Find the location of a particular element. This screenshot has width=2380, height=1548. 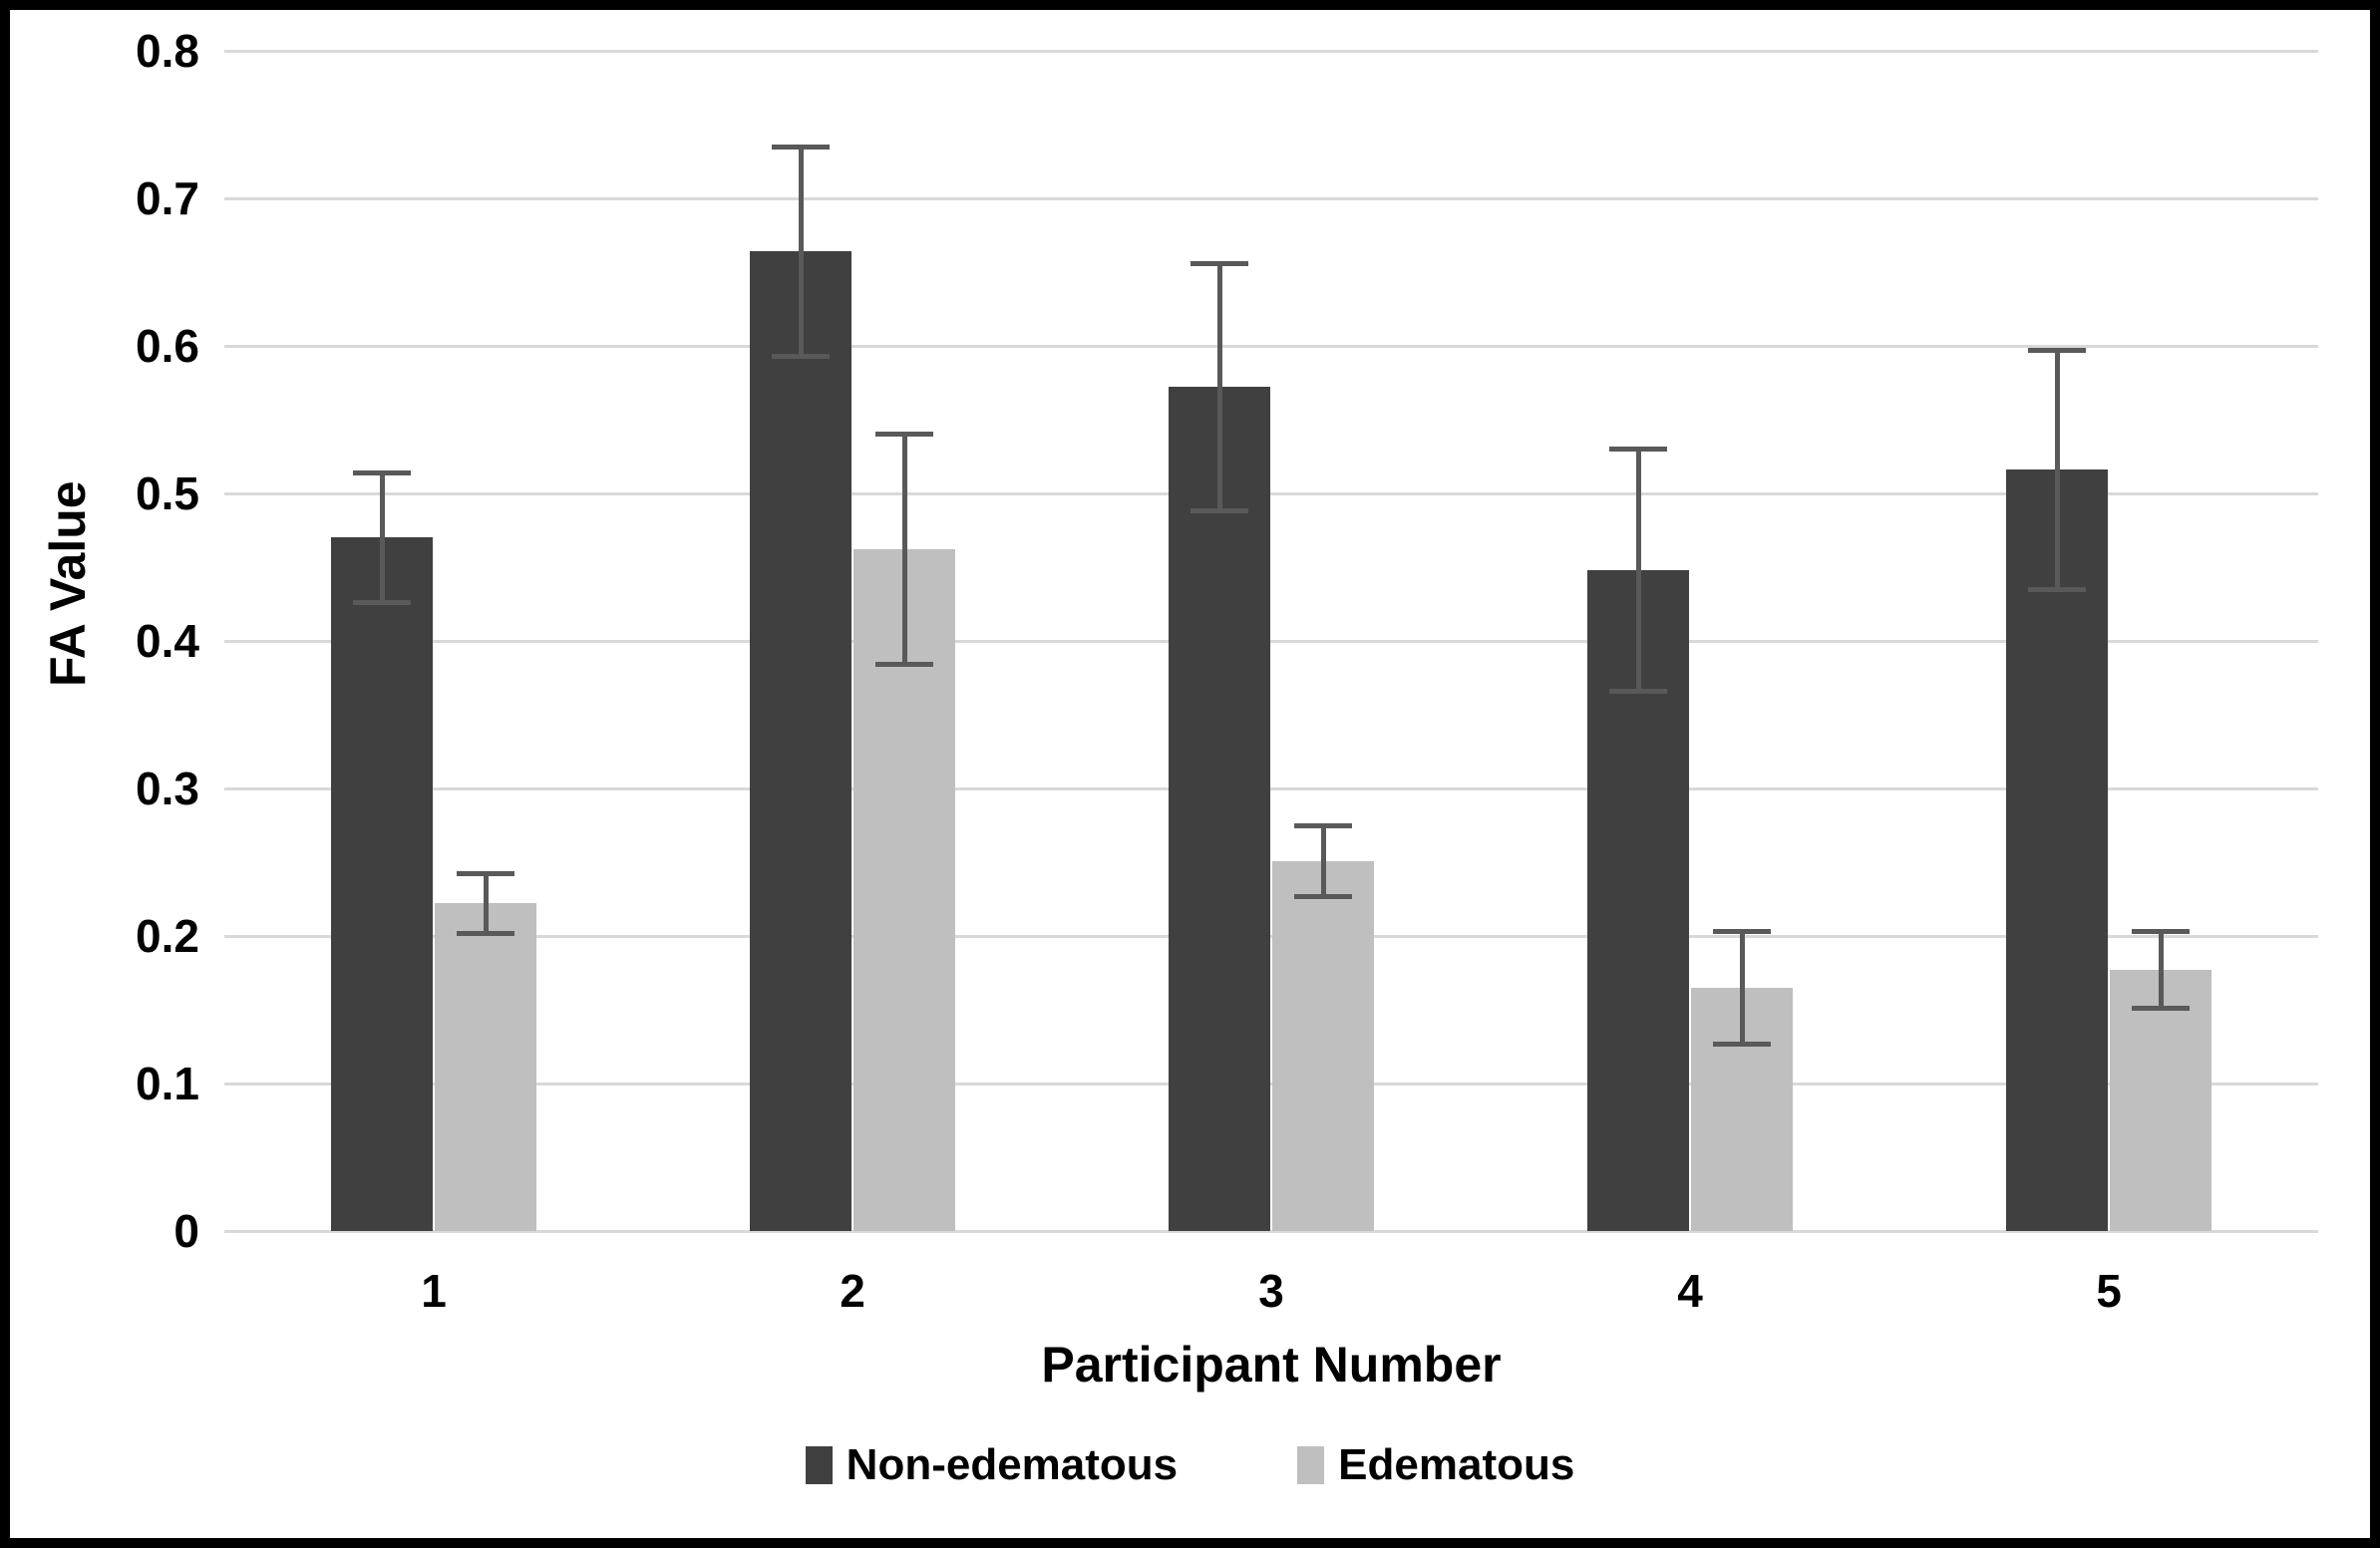

gridline-0.1 is located at coordinates (1271, 1083).